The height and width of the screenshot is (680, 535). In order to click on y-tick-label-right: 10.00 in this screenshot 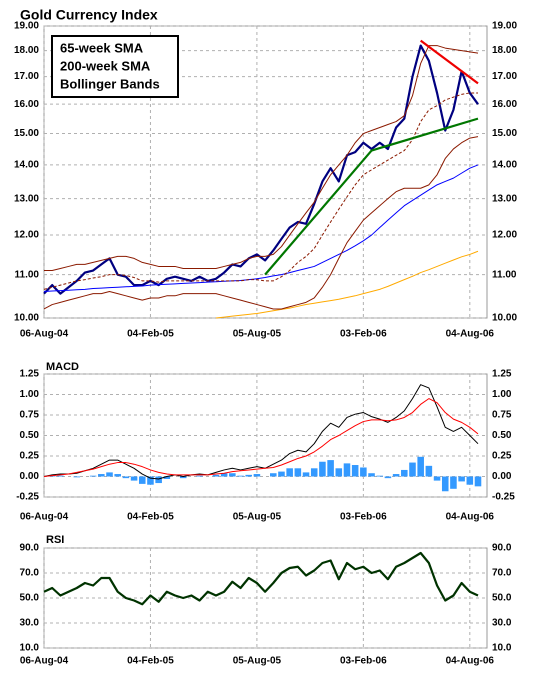, I will do `click(504, 318)`.